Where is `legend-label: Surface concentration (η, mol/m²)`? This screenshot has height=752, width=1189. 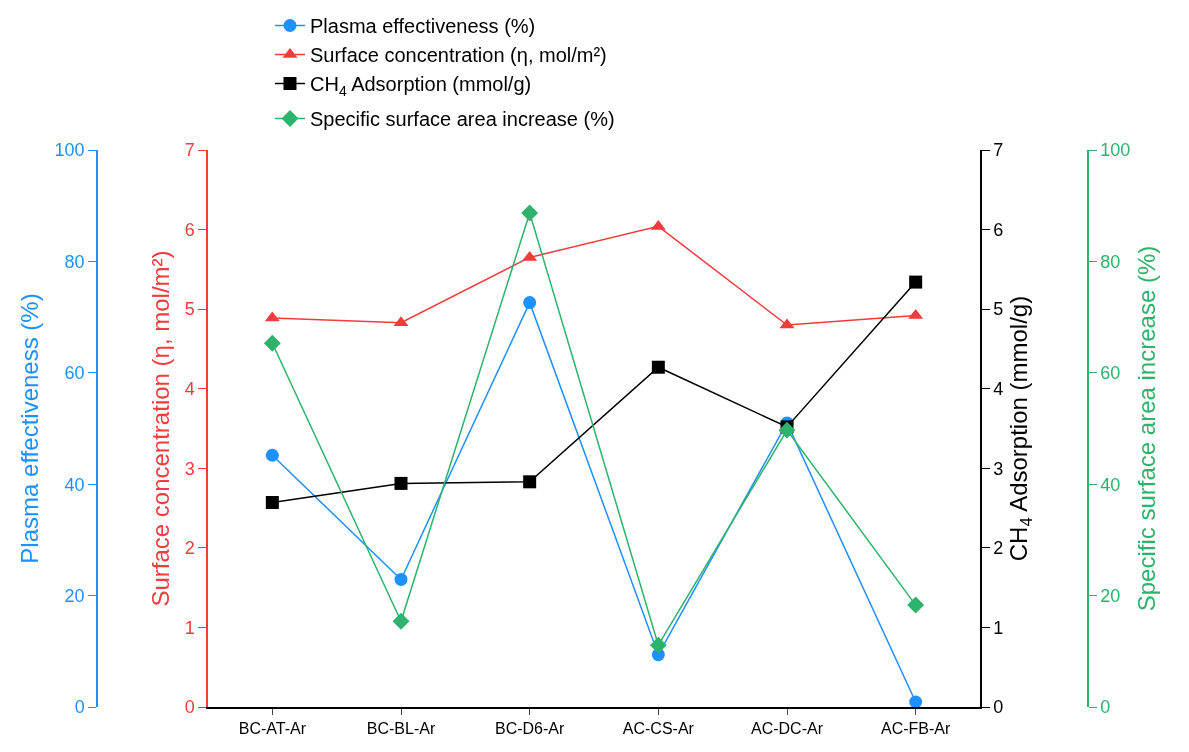 legend-label: Surface concentration (η, mol/m²) is located at coordinates (458, 55).